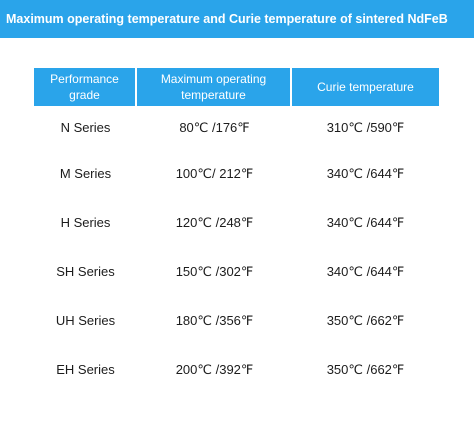  What do you see at coordinates (365, 87) in the screenshot?
I see `header-curie-temperature: Curie temperature` at bounding box center [365, 87].